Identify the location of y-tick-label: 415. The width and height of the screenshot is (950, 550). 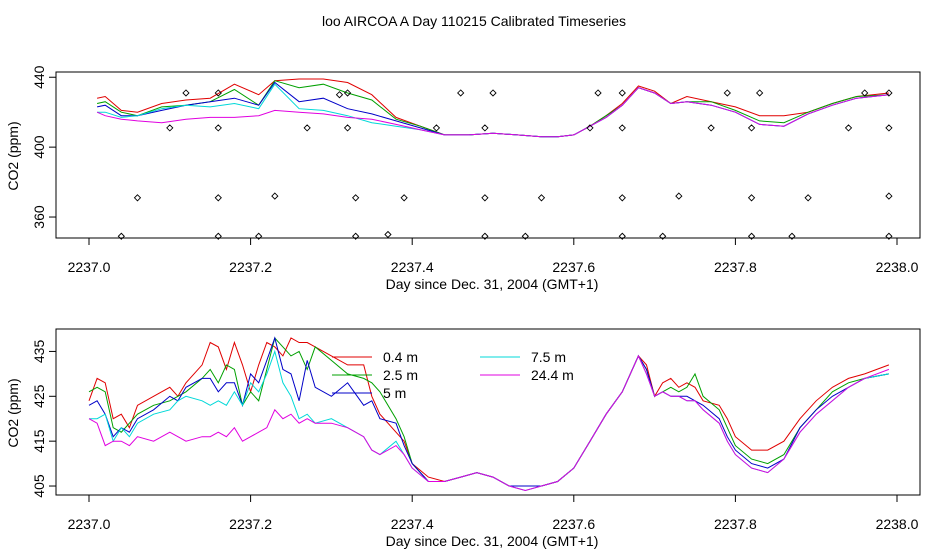
(39, 441).